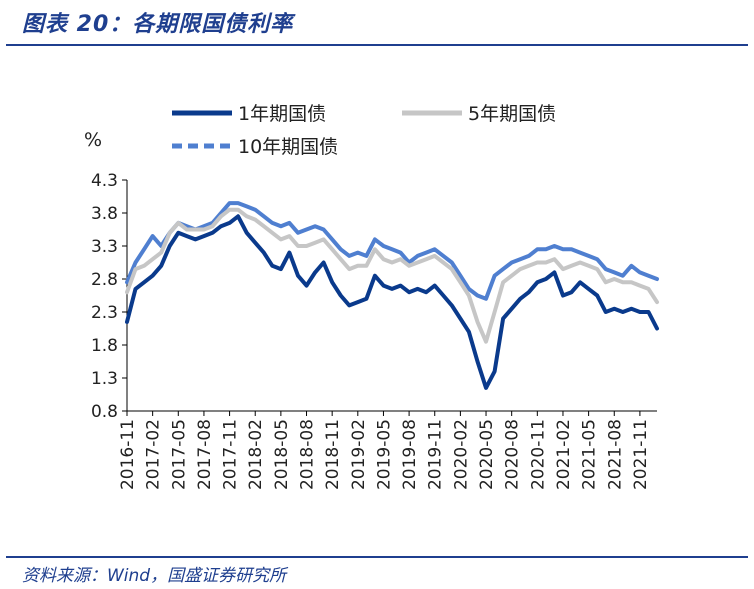 This screenshot has width=754, height=589. Describe the element at coordinates (104, 247) in the screenshot. I see `y-tick-label: 3.3` at that location.